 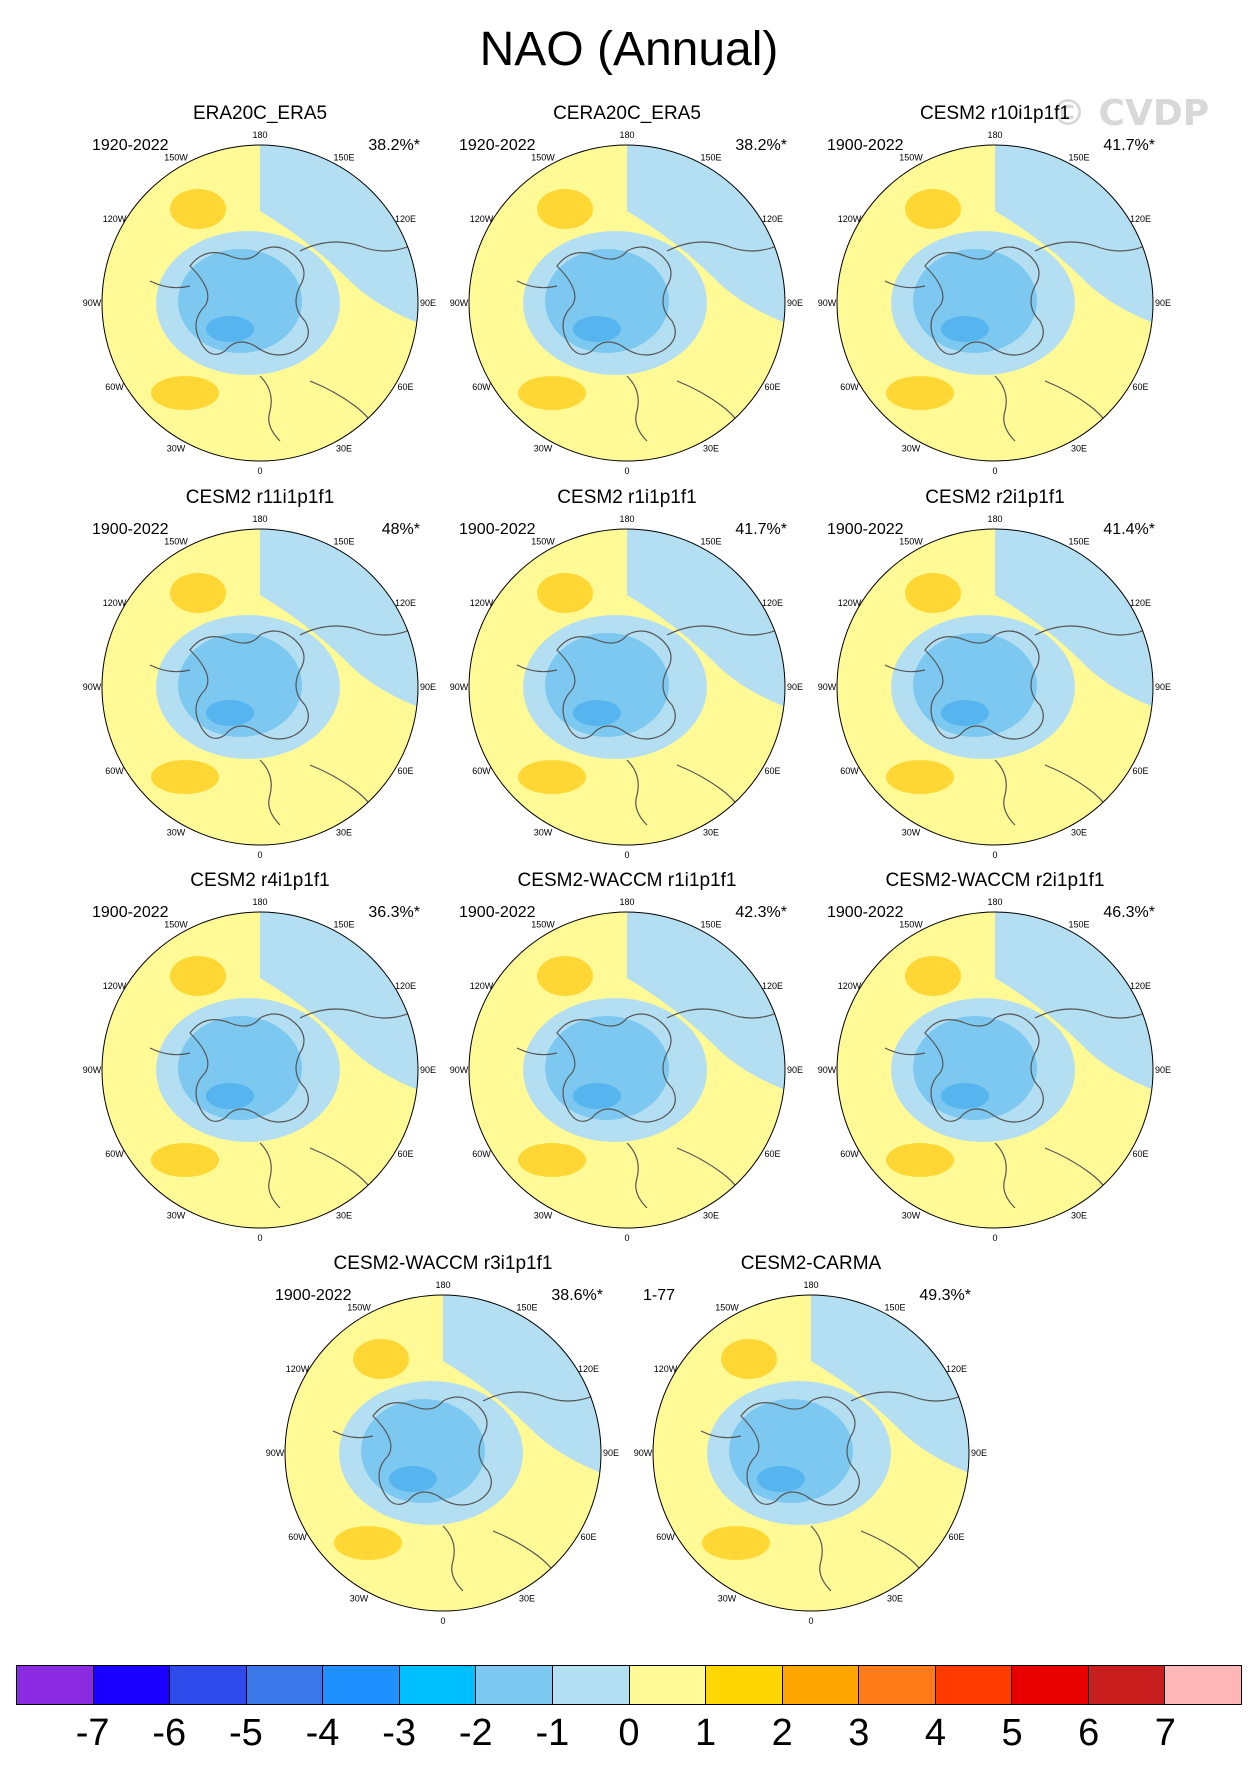 What do you see at coordinates (761, 145) in the screenshot?
I see `panel-percent-variance: 38.2%*` at bounding box center [761, 145].